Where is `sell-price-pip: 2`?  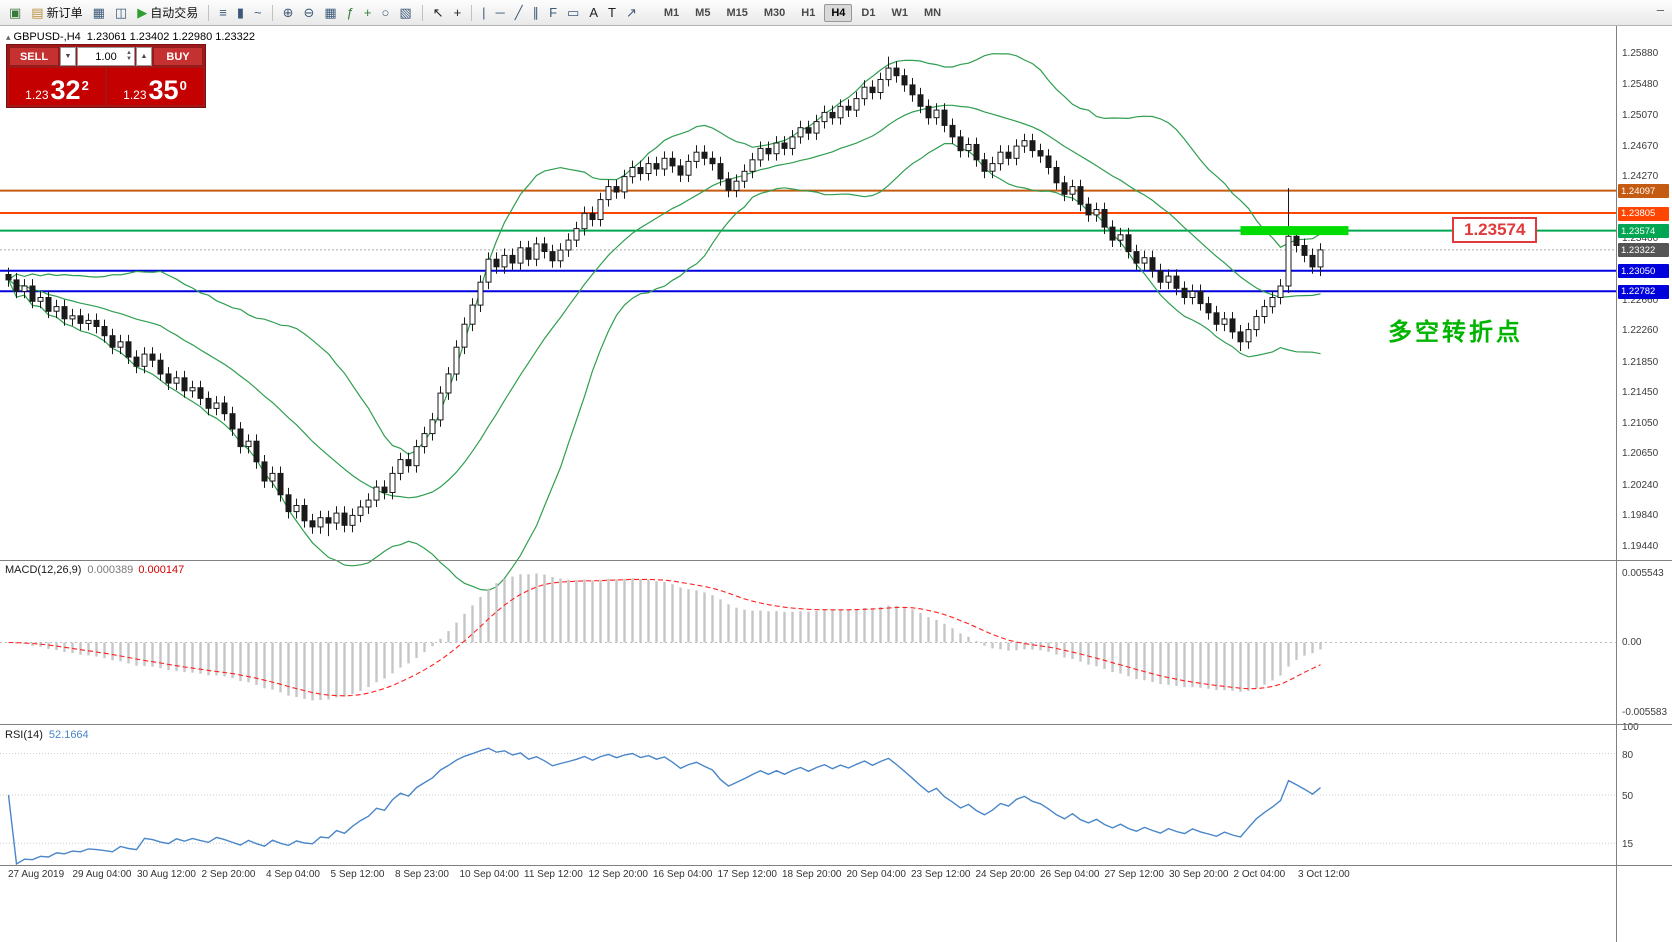 sell-price-pip: 2 is located at coordinates (85, 85).